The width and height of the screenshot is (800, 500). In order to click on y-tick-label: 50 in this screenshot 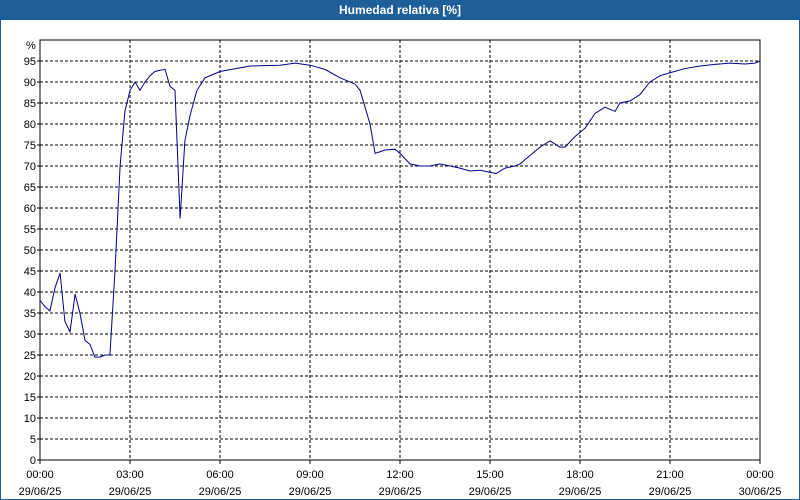, I will do `click(30, 251)`.